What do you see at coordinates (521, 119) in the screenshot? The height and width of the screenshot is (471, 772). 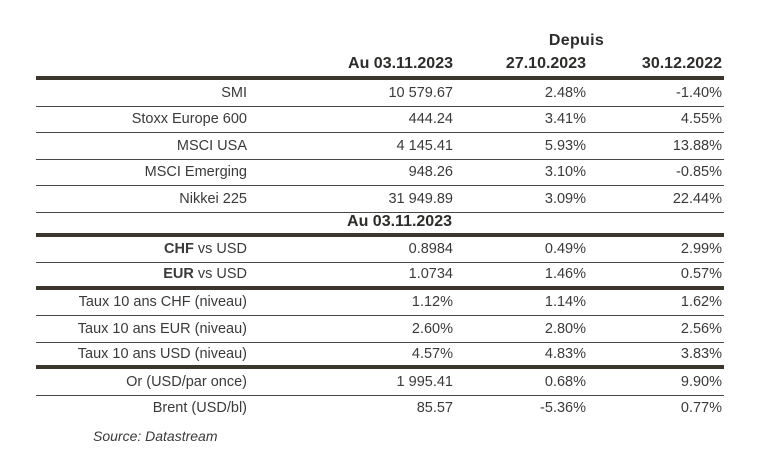 I see `value-since-week: 3.41%` at bounding box center [521, 119].